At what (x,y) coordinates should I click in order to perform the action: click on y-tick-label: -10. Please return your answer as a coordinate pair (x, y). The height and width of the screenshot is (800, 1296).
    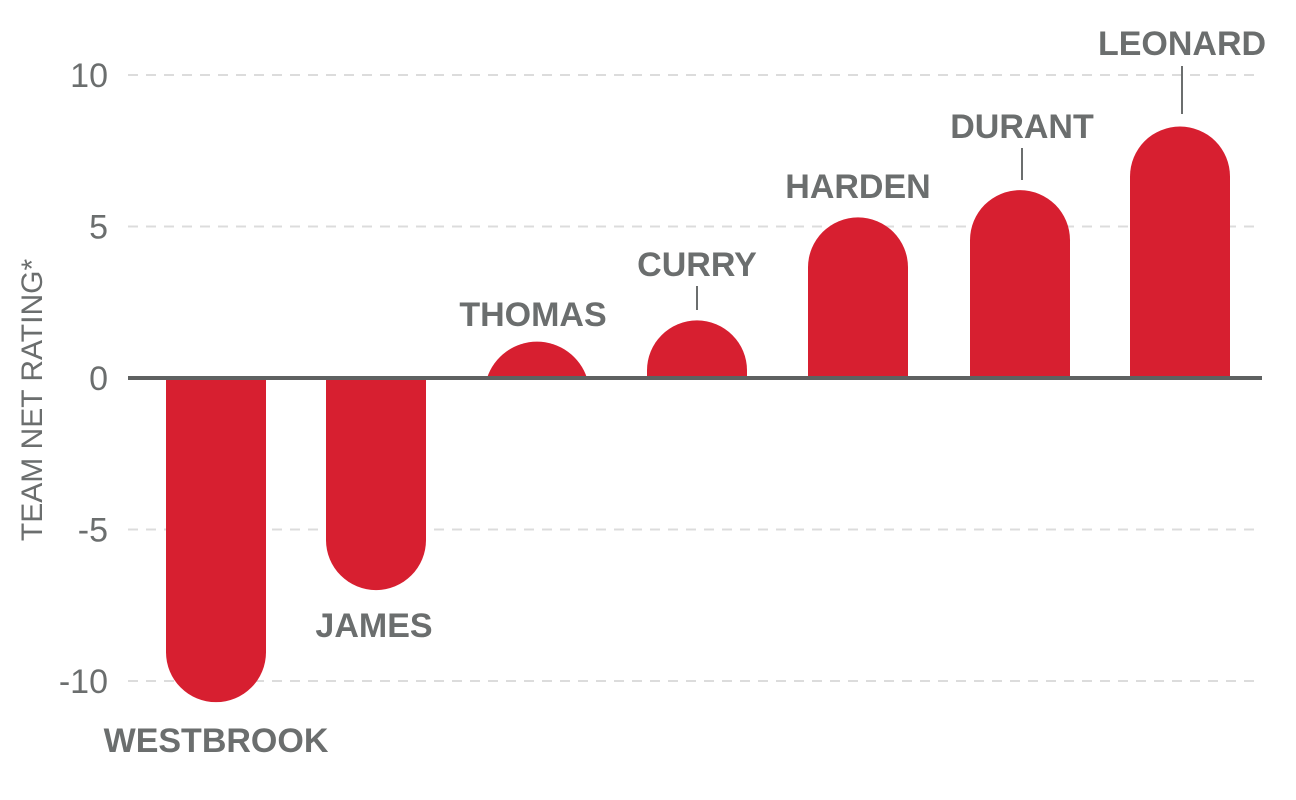
    Looking at the image, I should click on (83, 682).